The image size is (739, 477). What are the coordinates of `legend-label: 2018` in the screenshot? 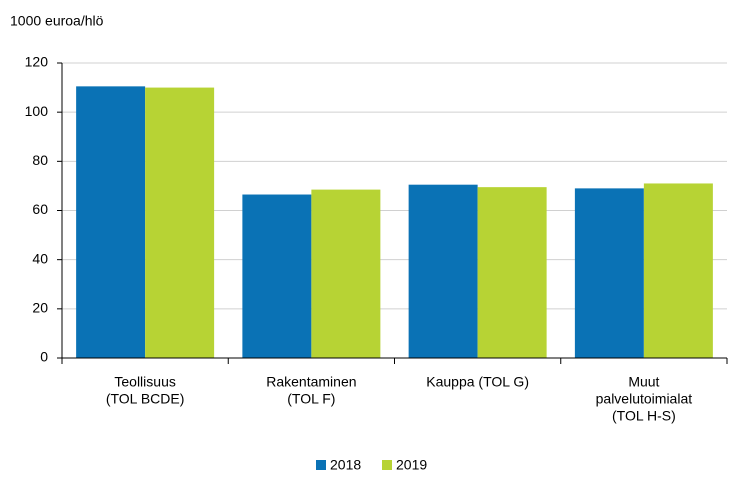 It's located at (345, 465).